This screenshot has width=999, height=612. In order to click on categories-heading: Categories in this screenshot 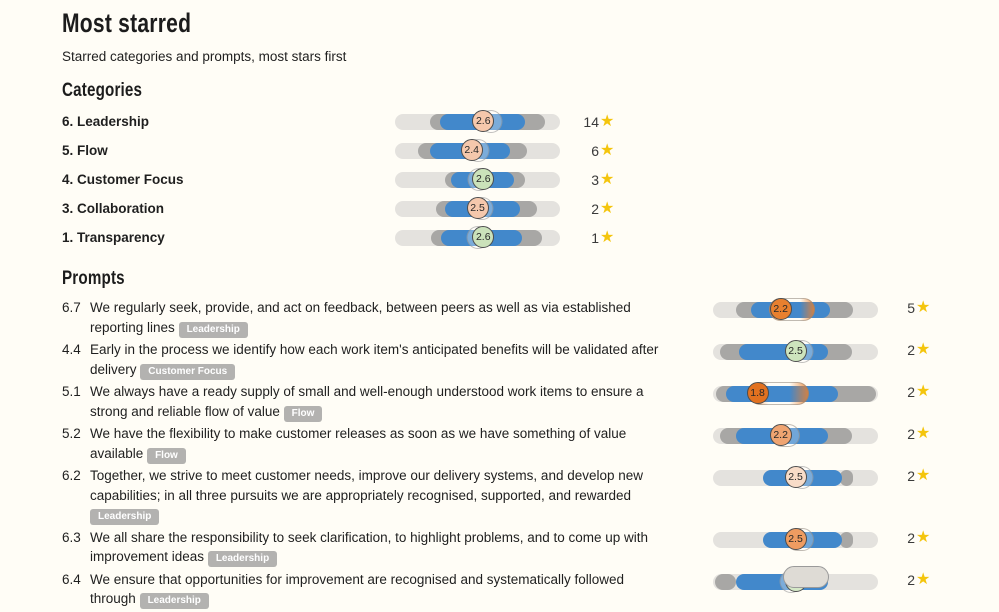, I will do `click(102, 90)`.